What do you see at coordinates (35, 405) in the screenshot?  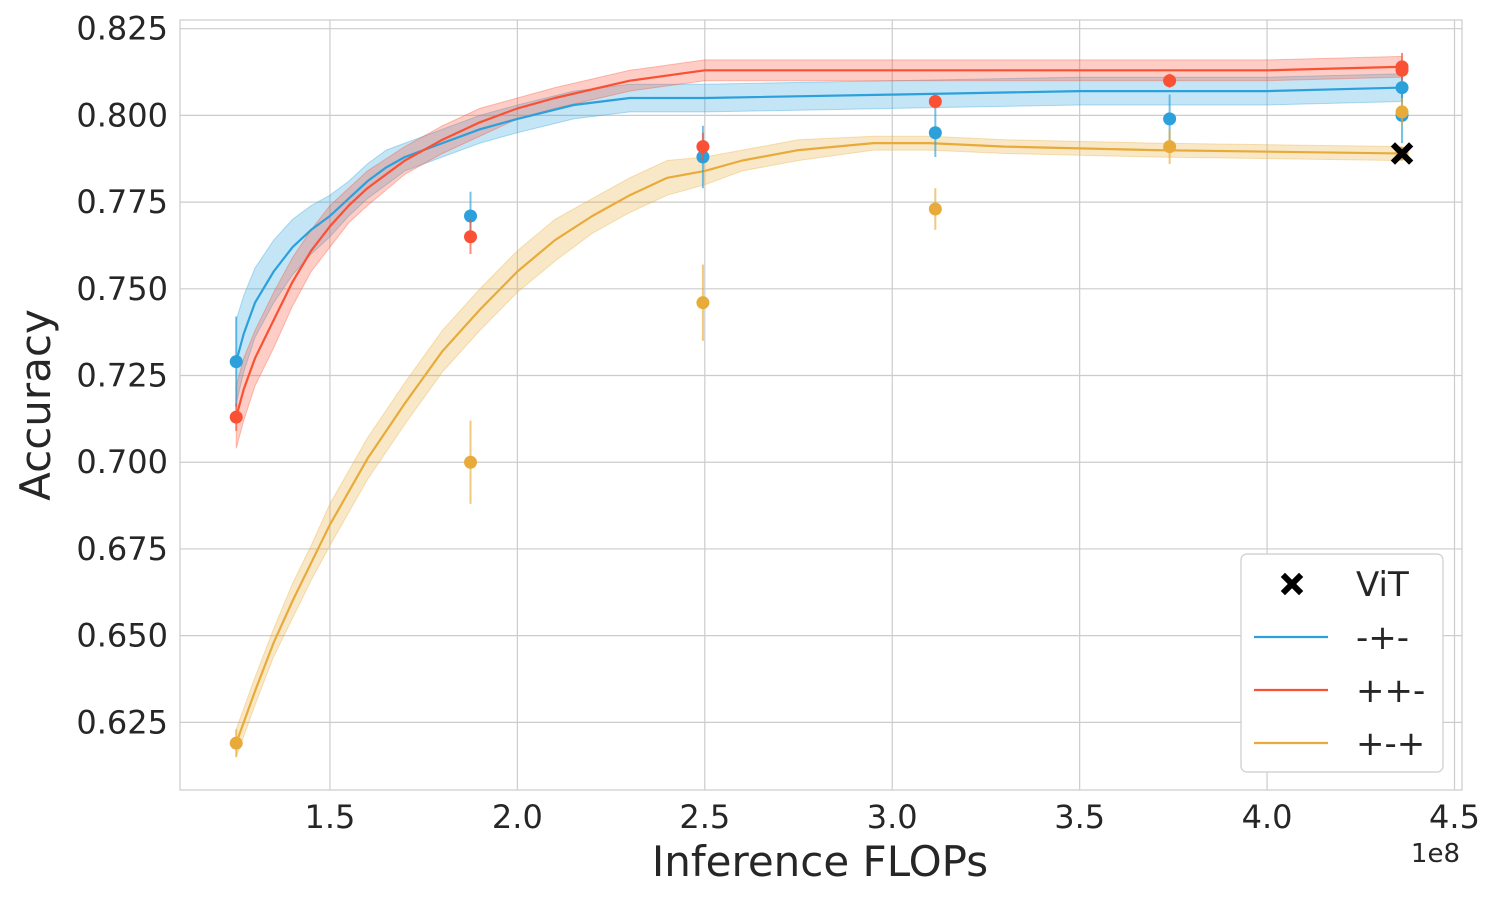 I see `y-axis-title: Accuracy` at bounding box center [35, 405].